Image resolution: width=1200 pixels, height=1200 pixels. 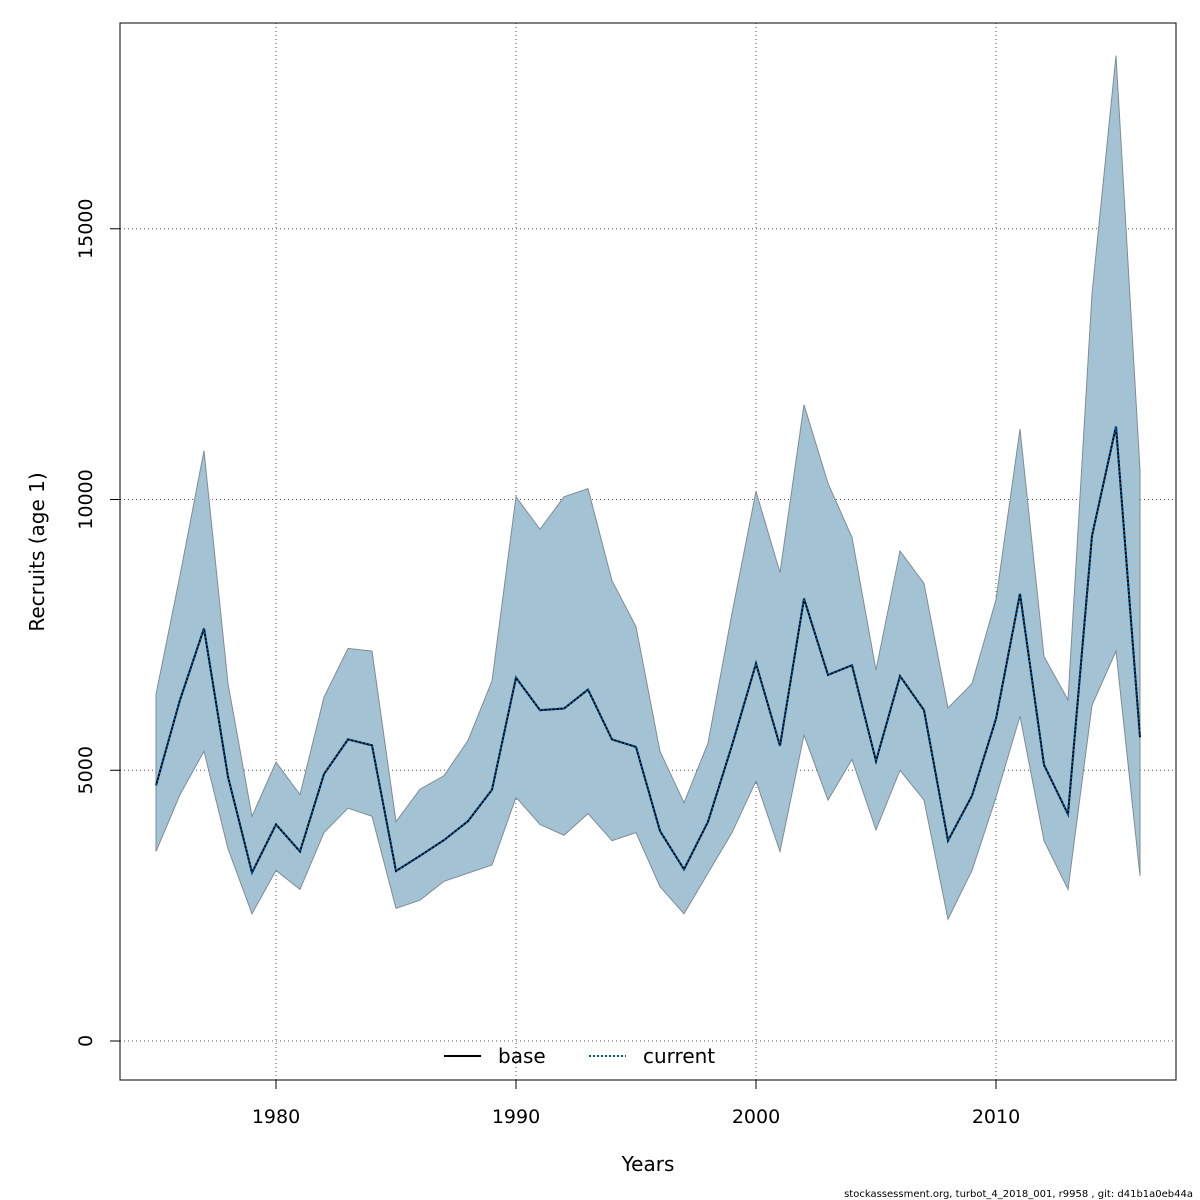 What do you see at coordinates (756, 1117) in the screenshot?
I see `x-tick-label: 2000` at bounding box center [756, 1117].